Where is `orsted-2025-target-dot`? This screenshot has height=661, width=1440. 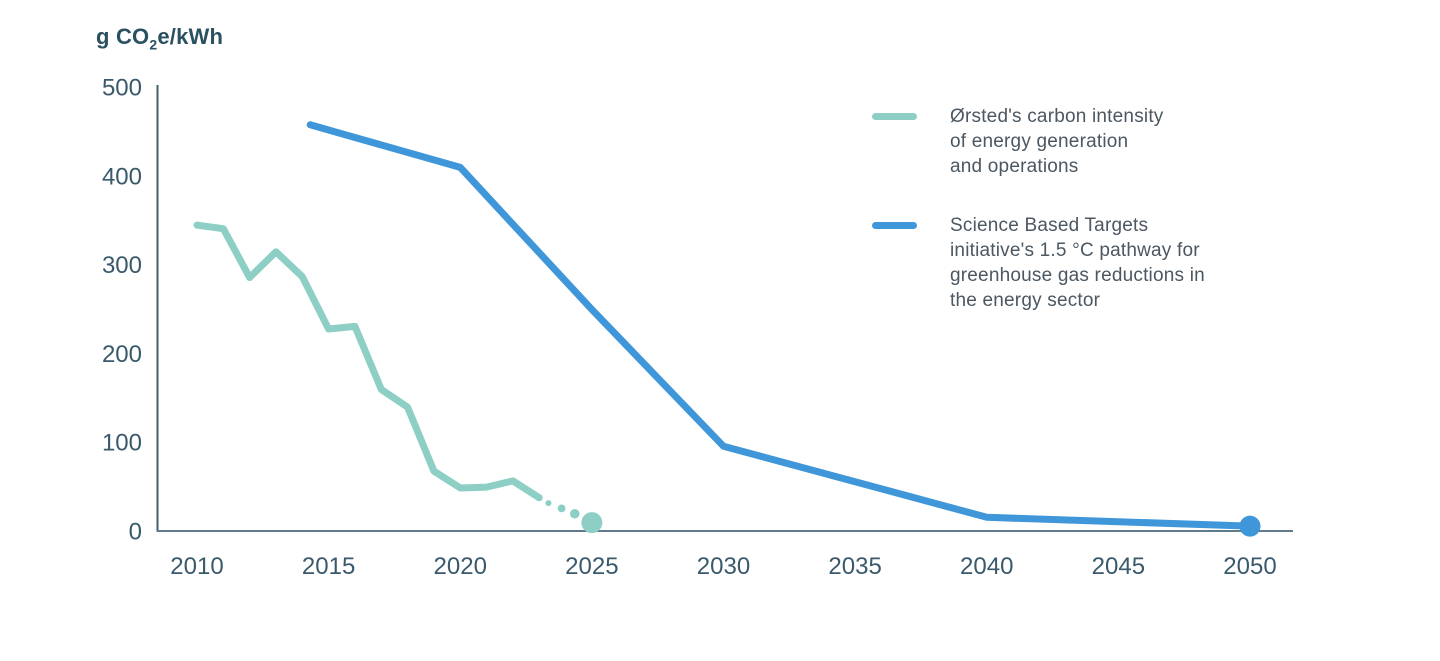 orsted-2025-target-dot is located at coordinates (592, 523).